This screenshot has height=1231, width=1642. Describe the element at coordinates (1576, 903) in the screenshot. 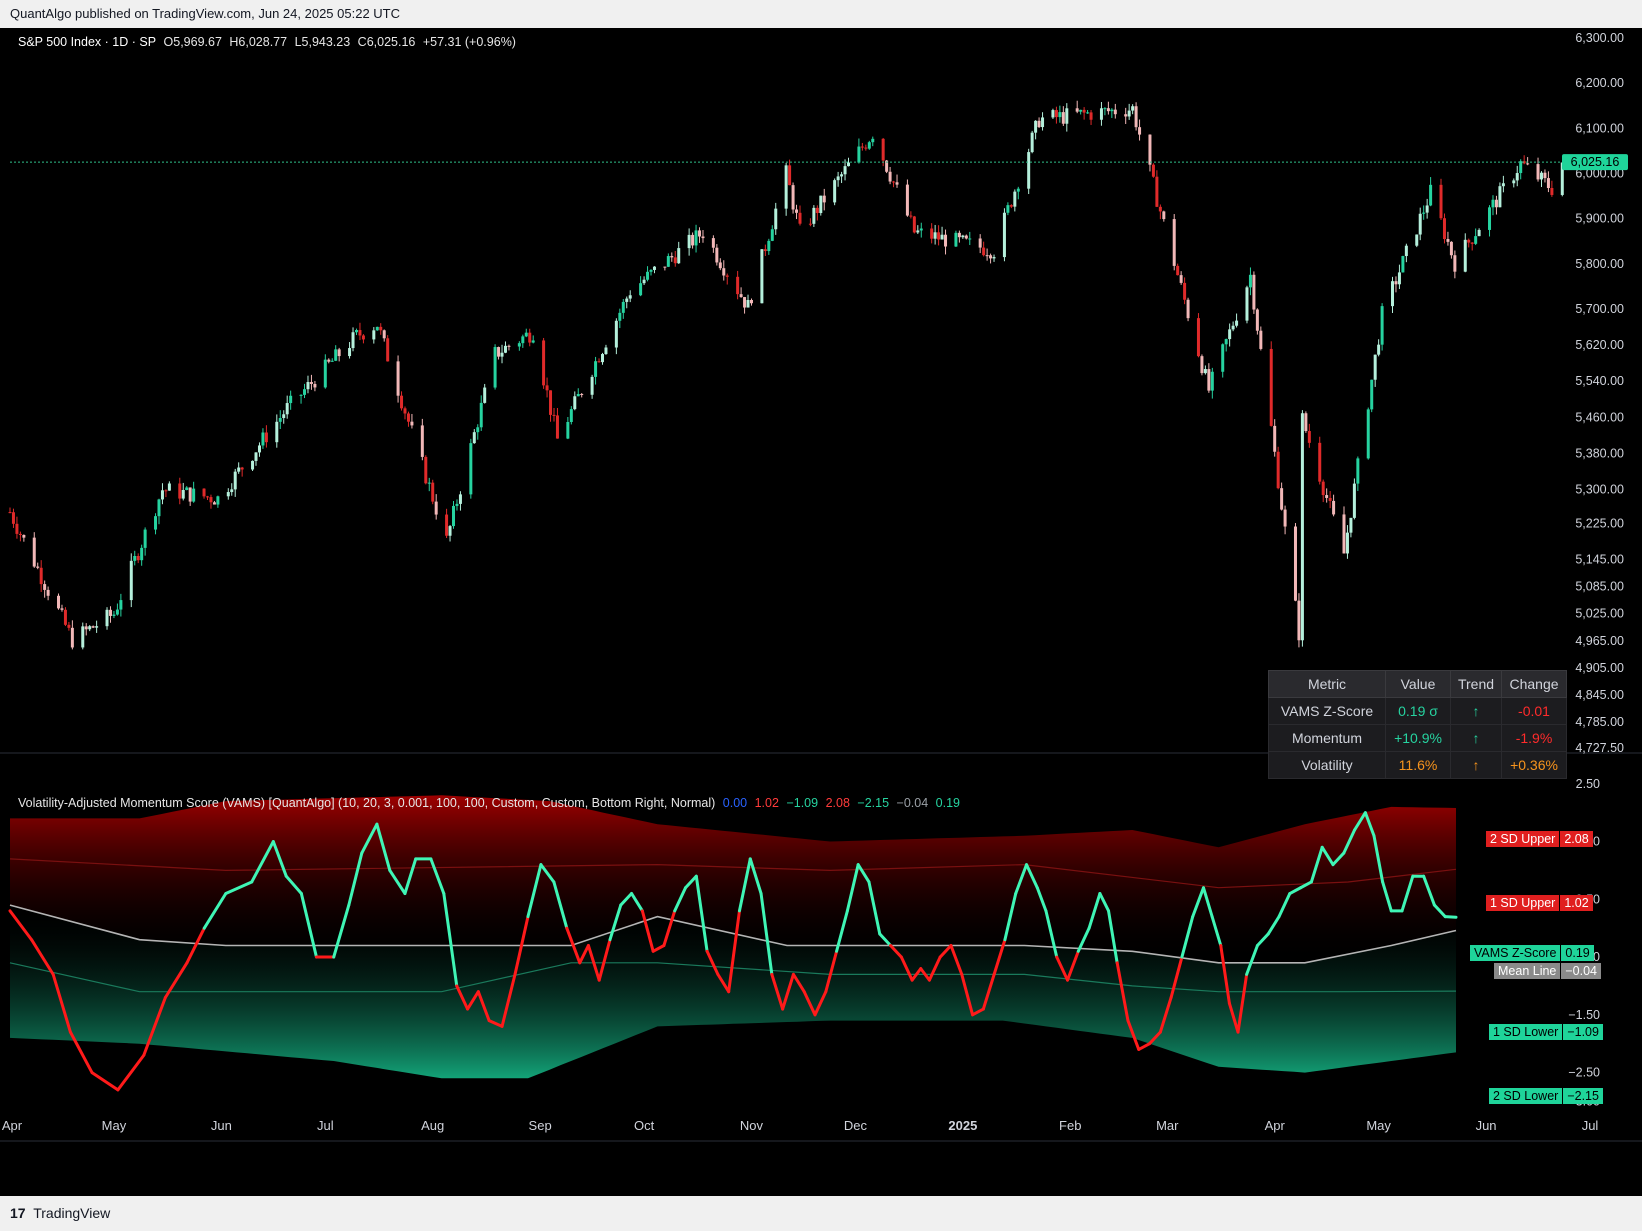

I see `tag-value: 1.02` at that location.